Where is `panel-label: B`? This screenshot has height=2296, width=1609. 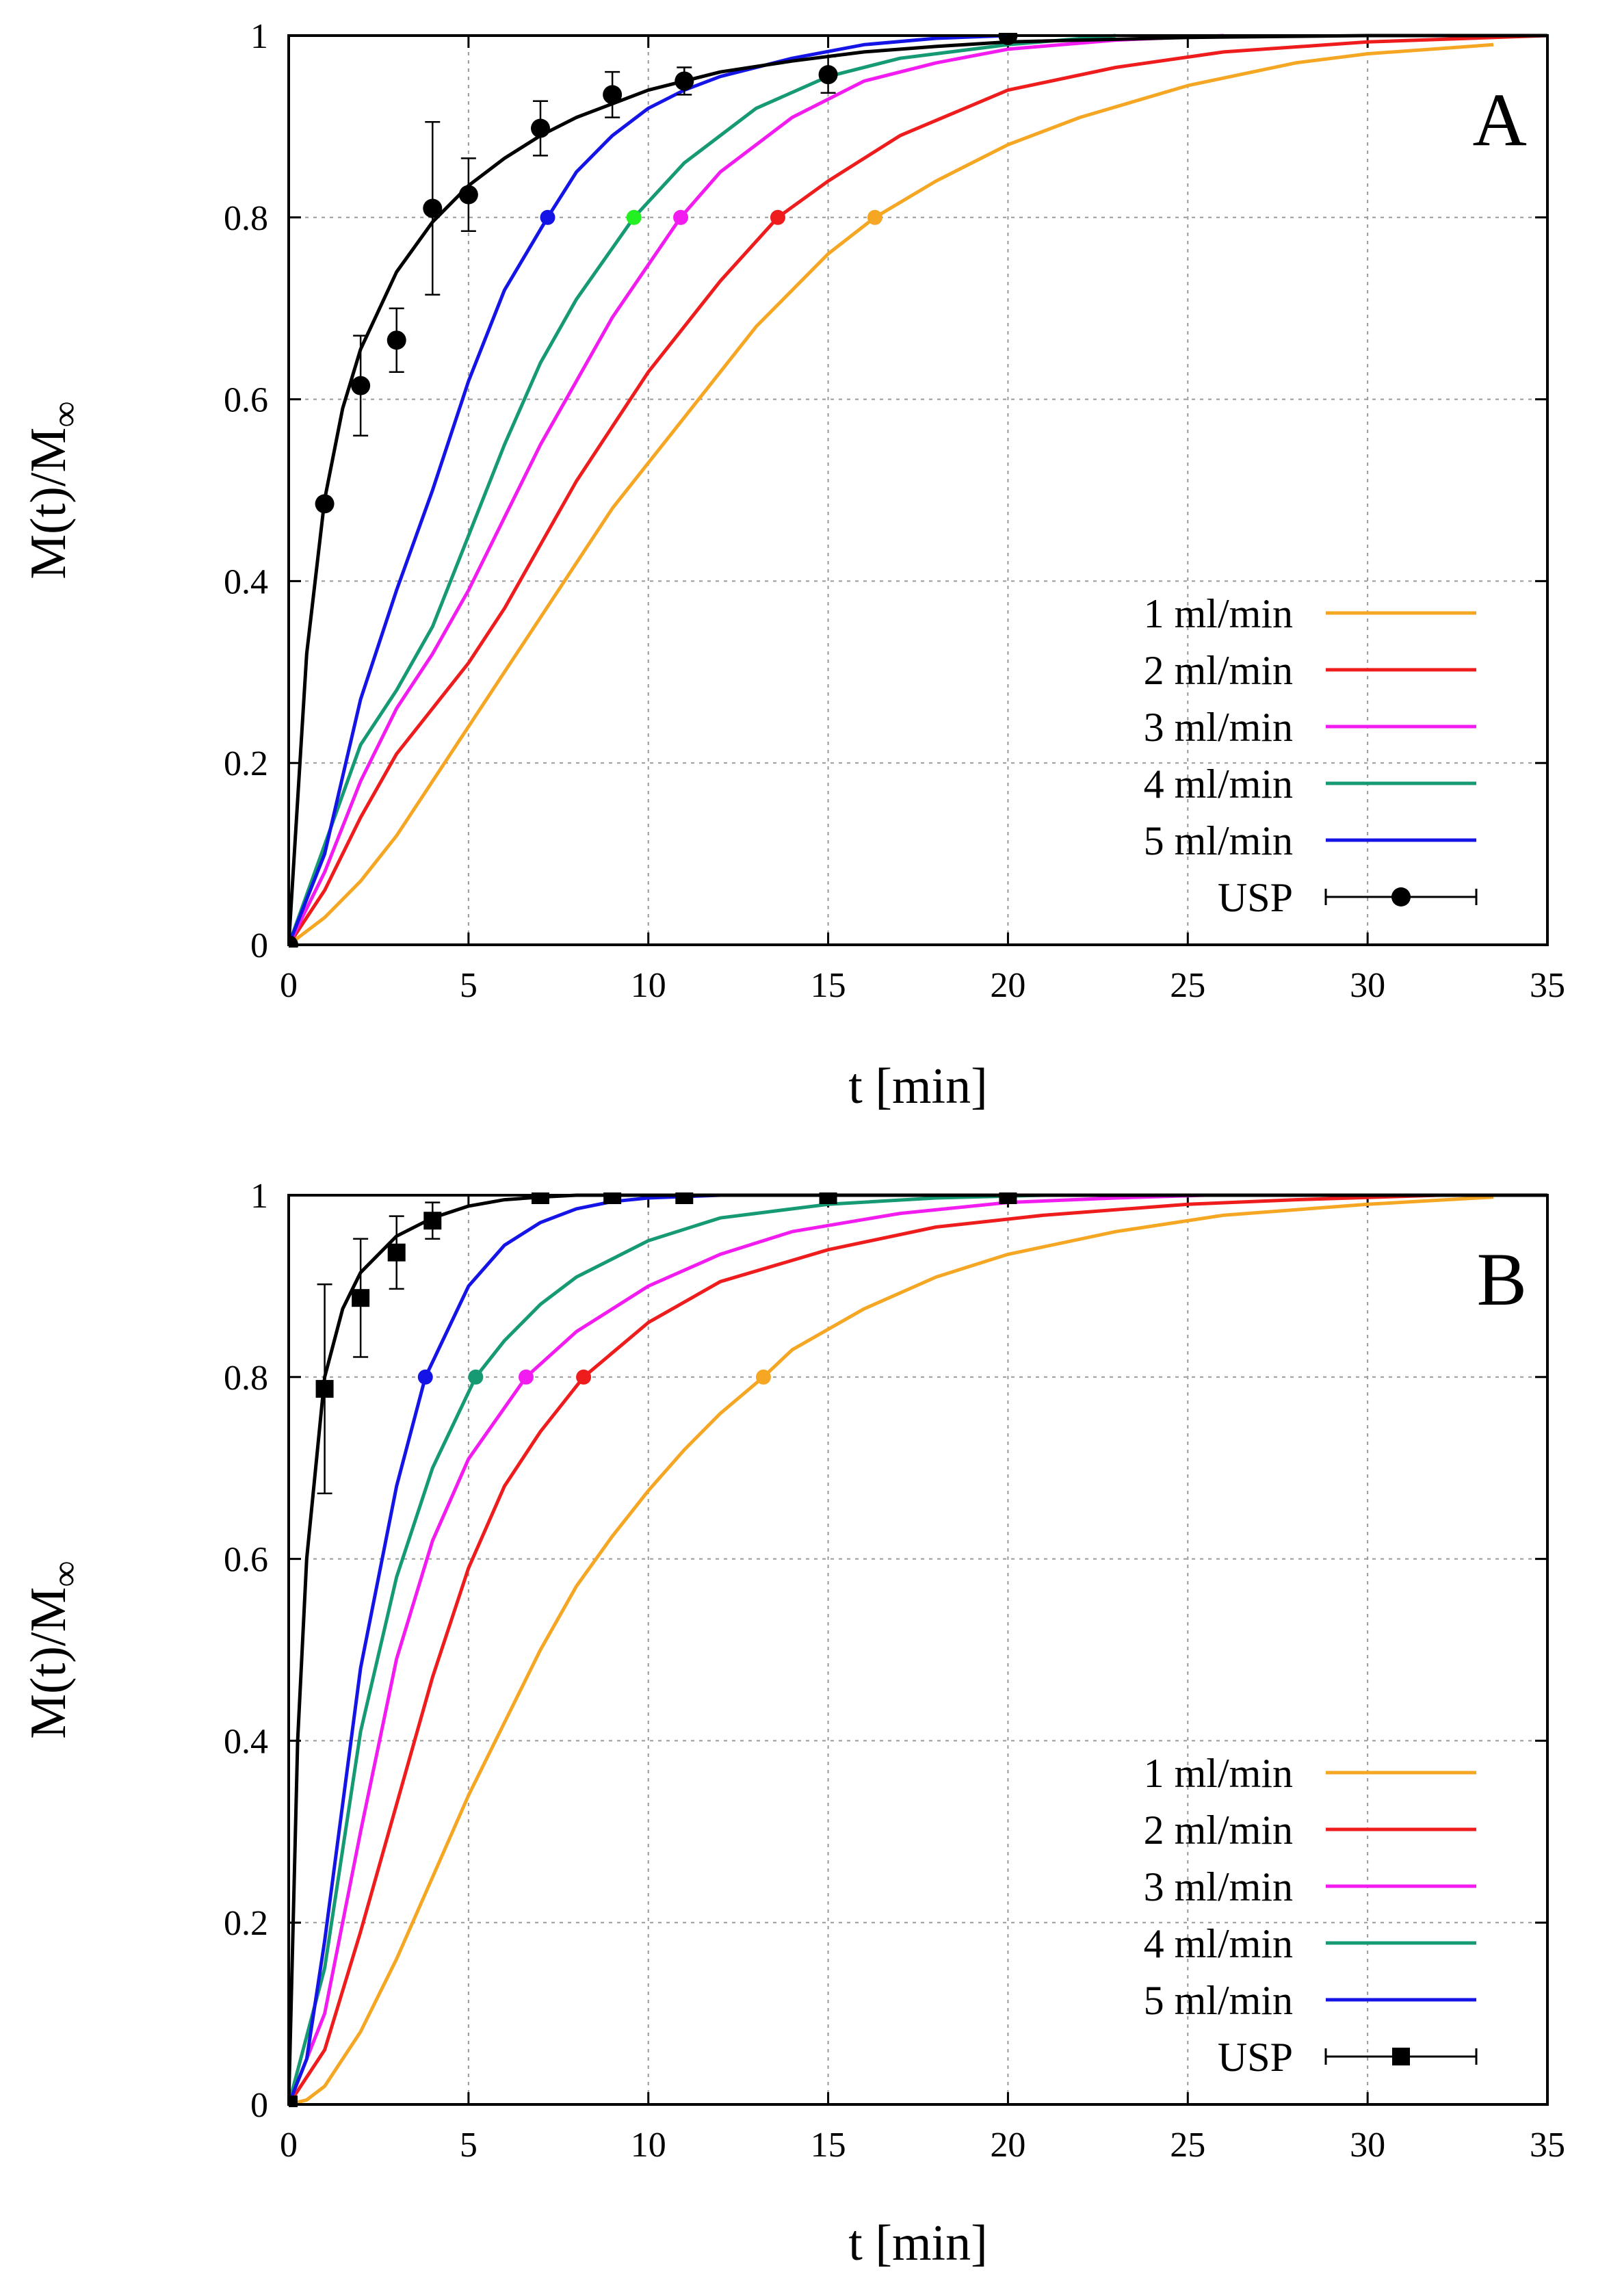 panel-label: B is located at coordinates (1502, 1280).